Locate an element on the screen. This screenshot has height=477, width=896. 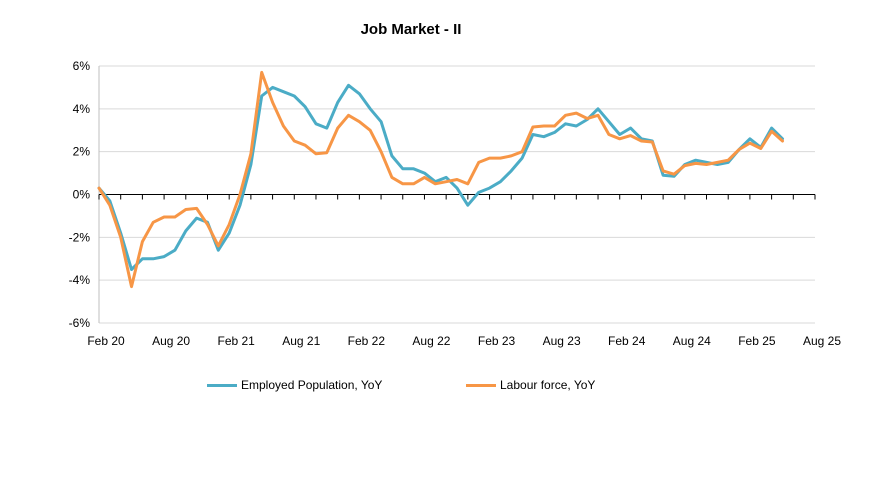
y-tick-label: 2% is located at coordinates (82, 152).